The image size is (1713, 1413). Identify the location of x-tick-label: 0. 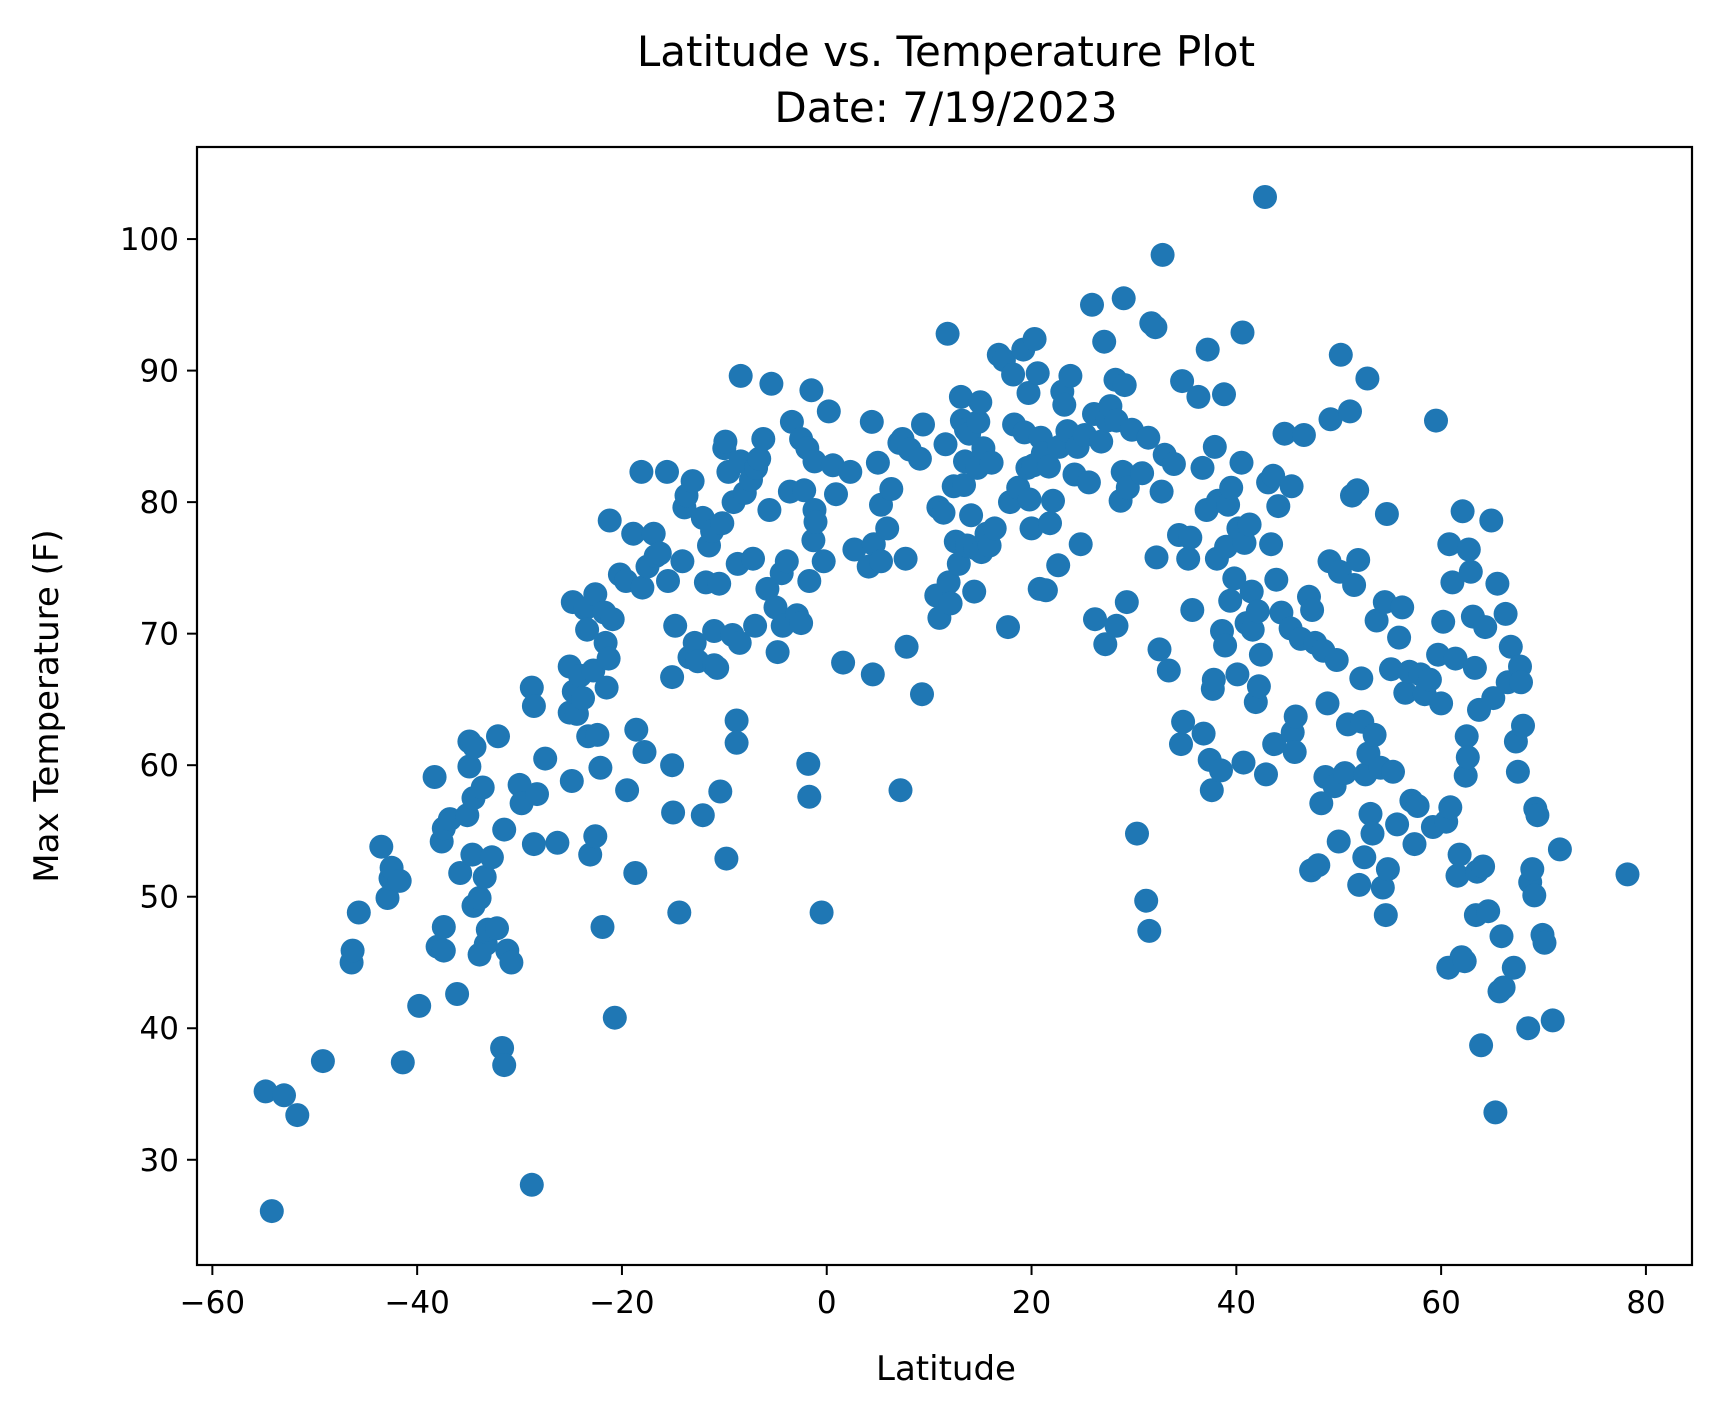
(827, 1303).